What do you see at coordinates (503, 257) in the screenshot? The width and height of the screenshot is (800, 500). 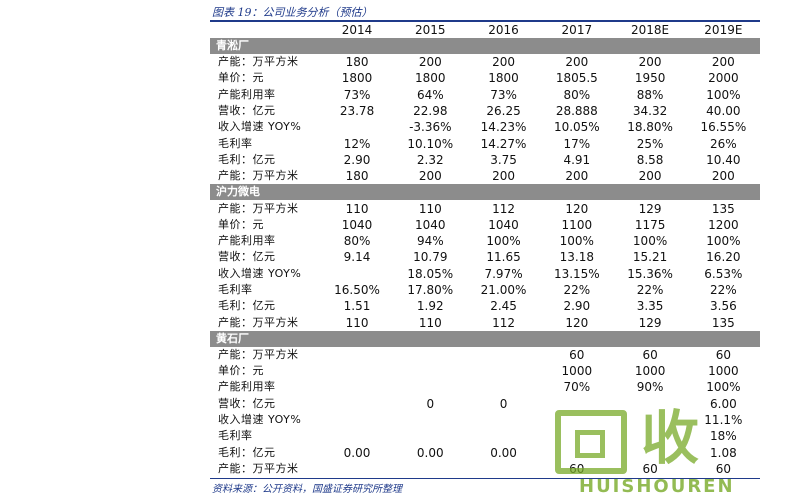 I see `cell-value: 11.65` at bounding box center [503, 257].